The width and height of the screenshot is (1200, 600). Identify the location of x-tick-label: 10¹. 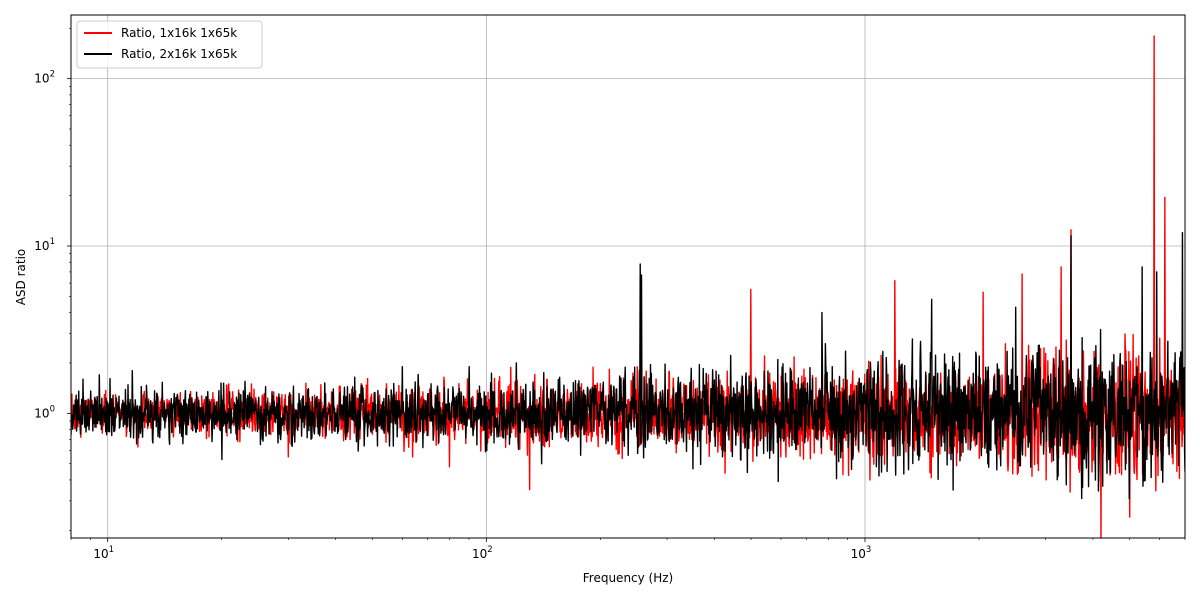
(103, 553).